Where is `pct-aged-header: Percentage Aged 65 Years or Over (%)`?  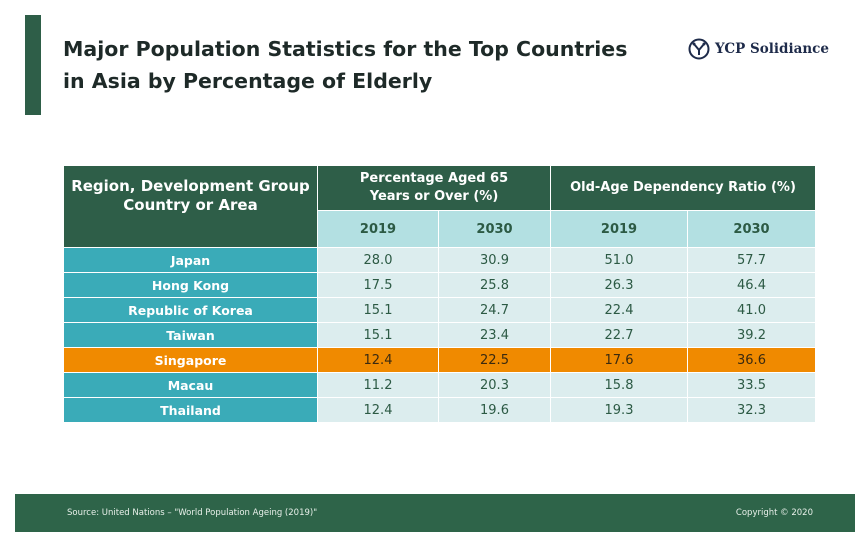 pct-aged-header: Percentage Aged 65 Years or Over (%) is located at coordinates (434, 188).